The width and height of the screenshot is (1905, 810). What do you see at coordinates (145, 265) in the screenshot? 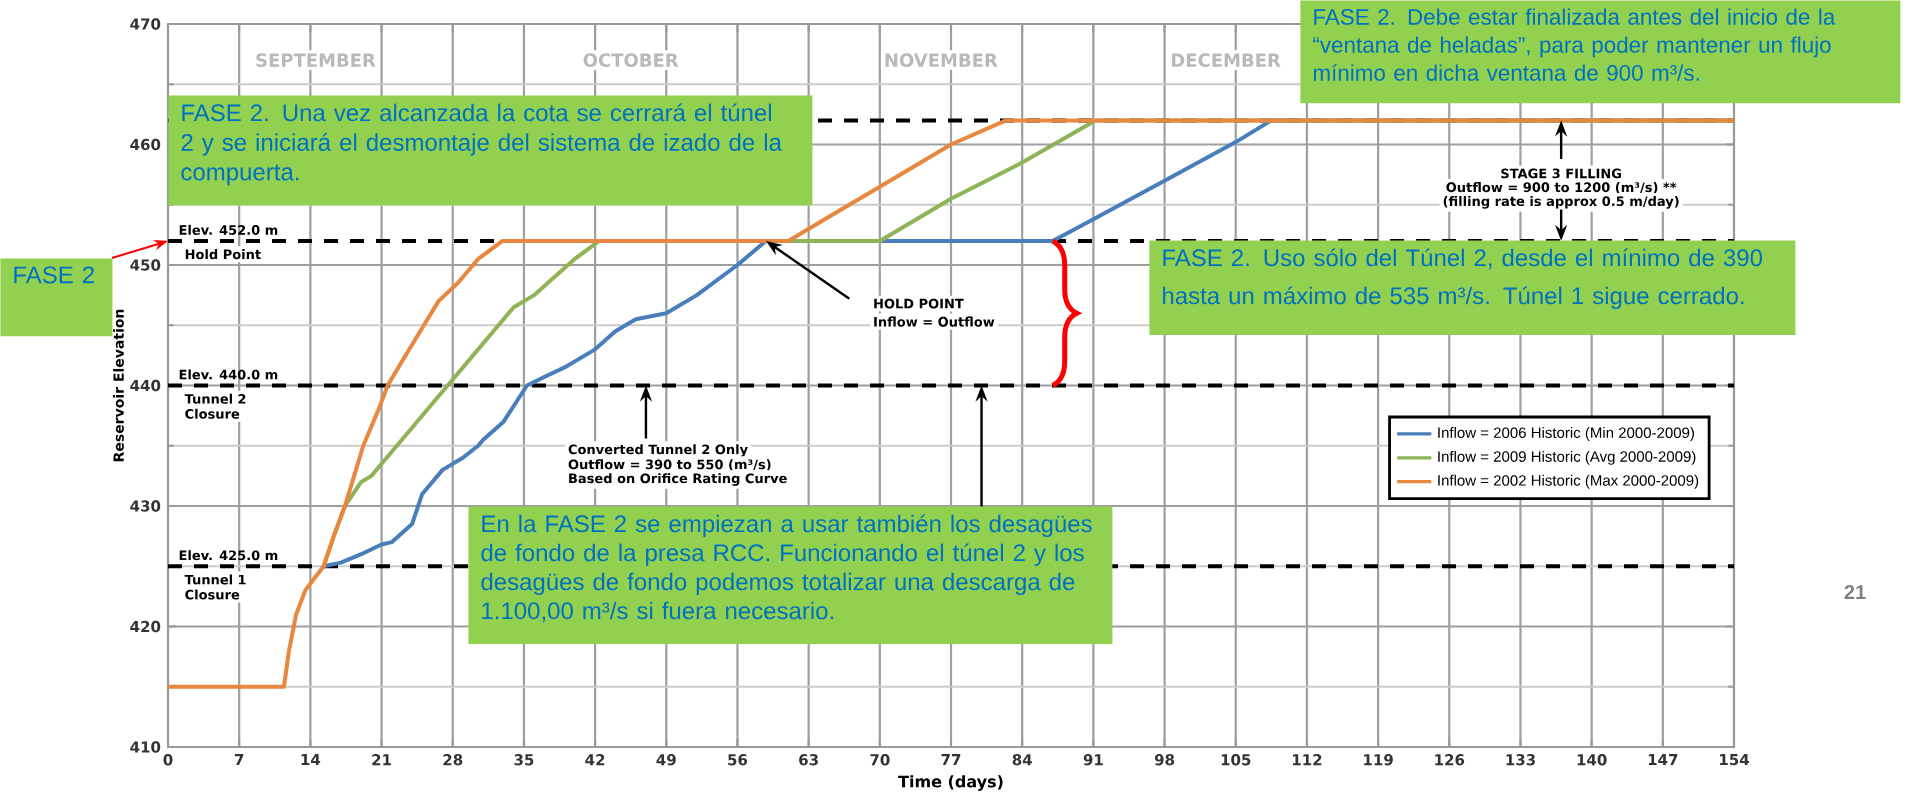
I see `y-tick-label: 450` at bounding box center [145, 265].